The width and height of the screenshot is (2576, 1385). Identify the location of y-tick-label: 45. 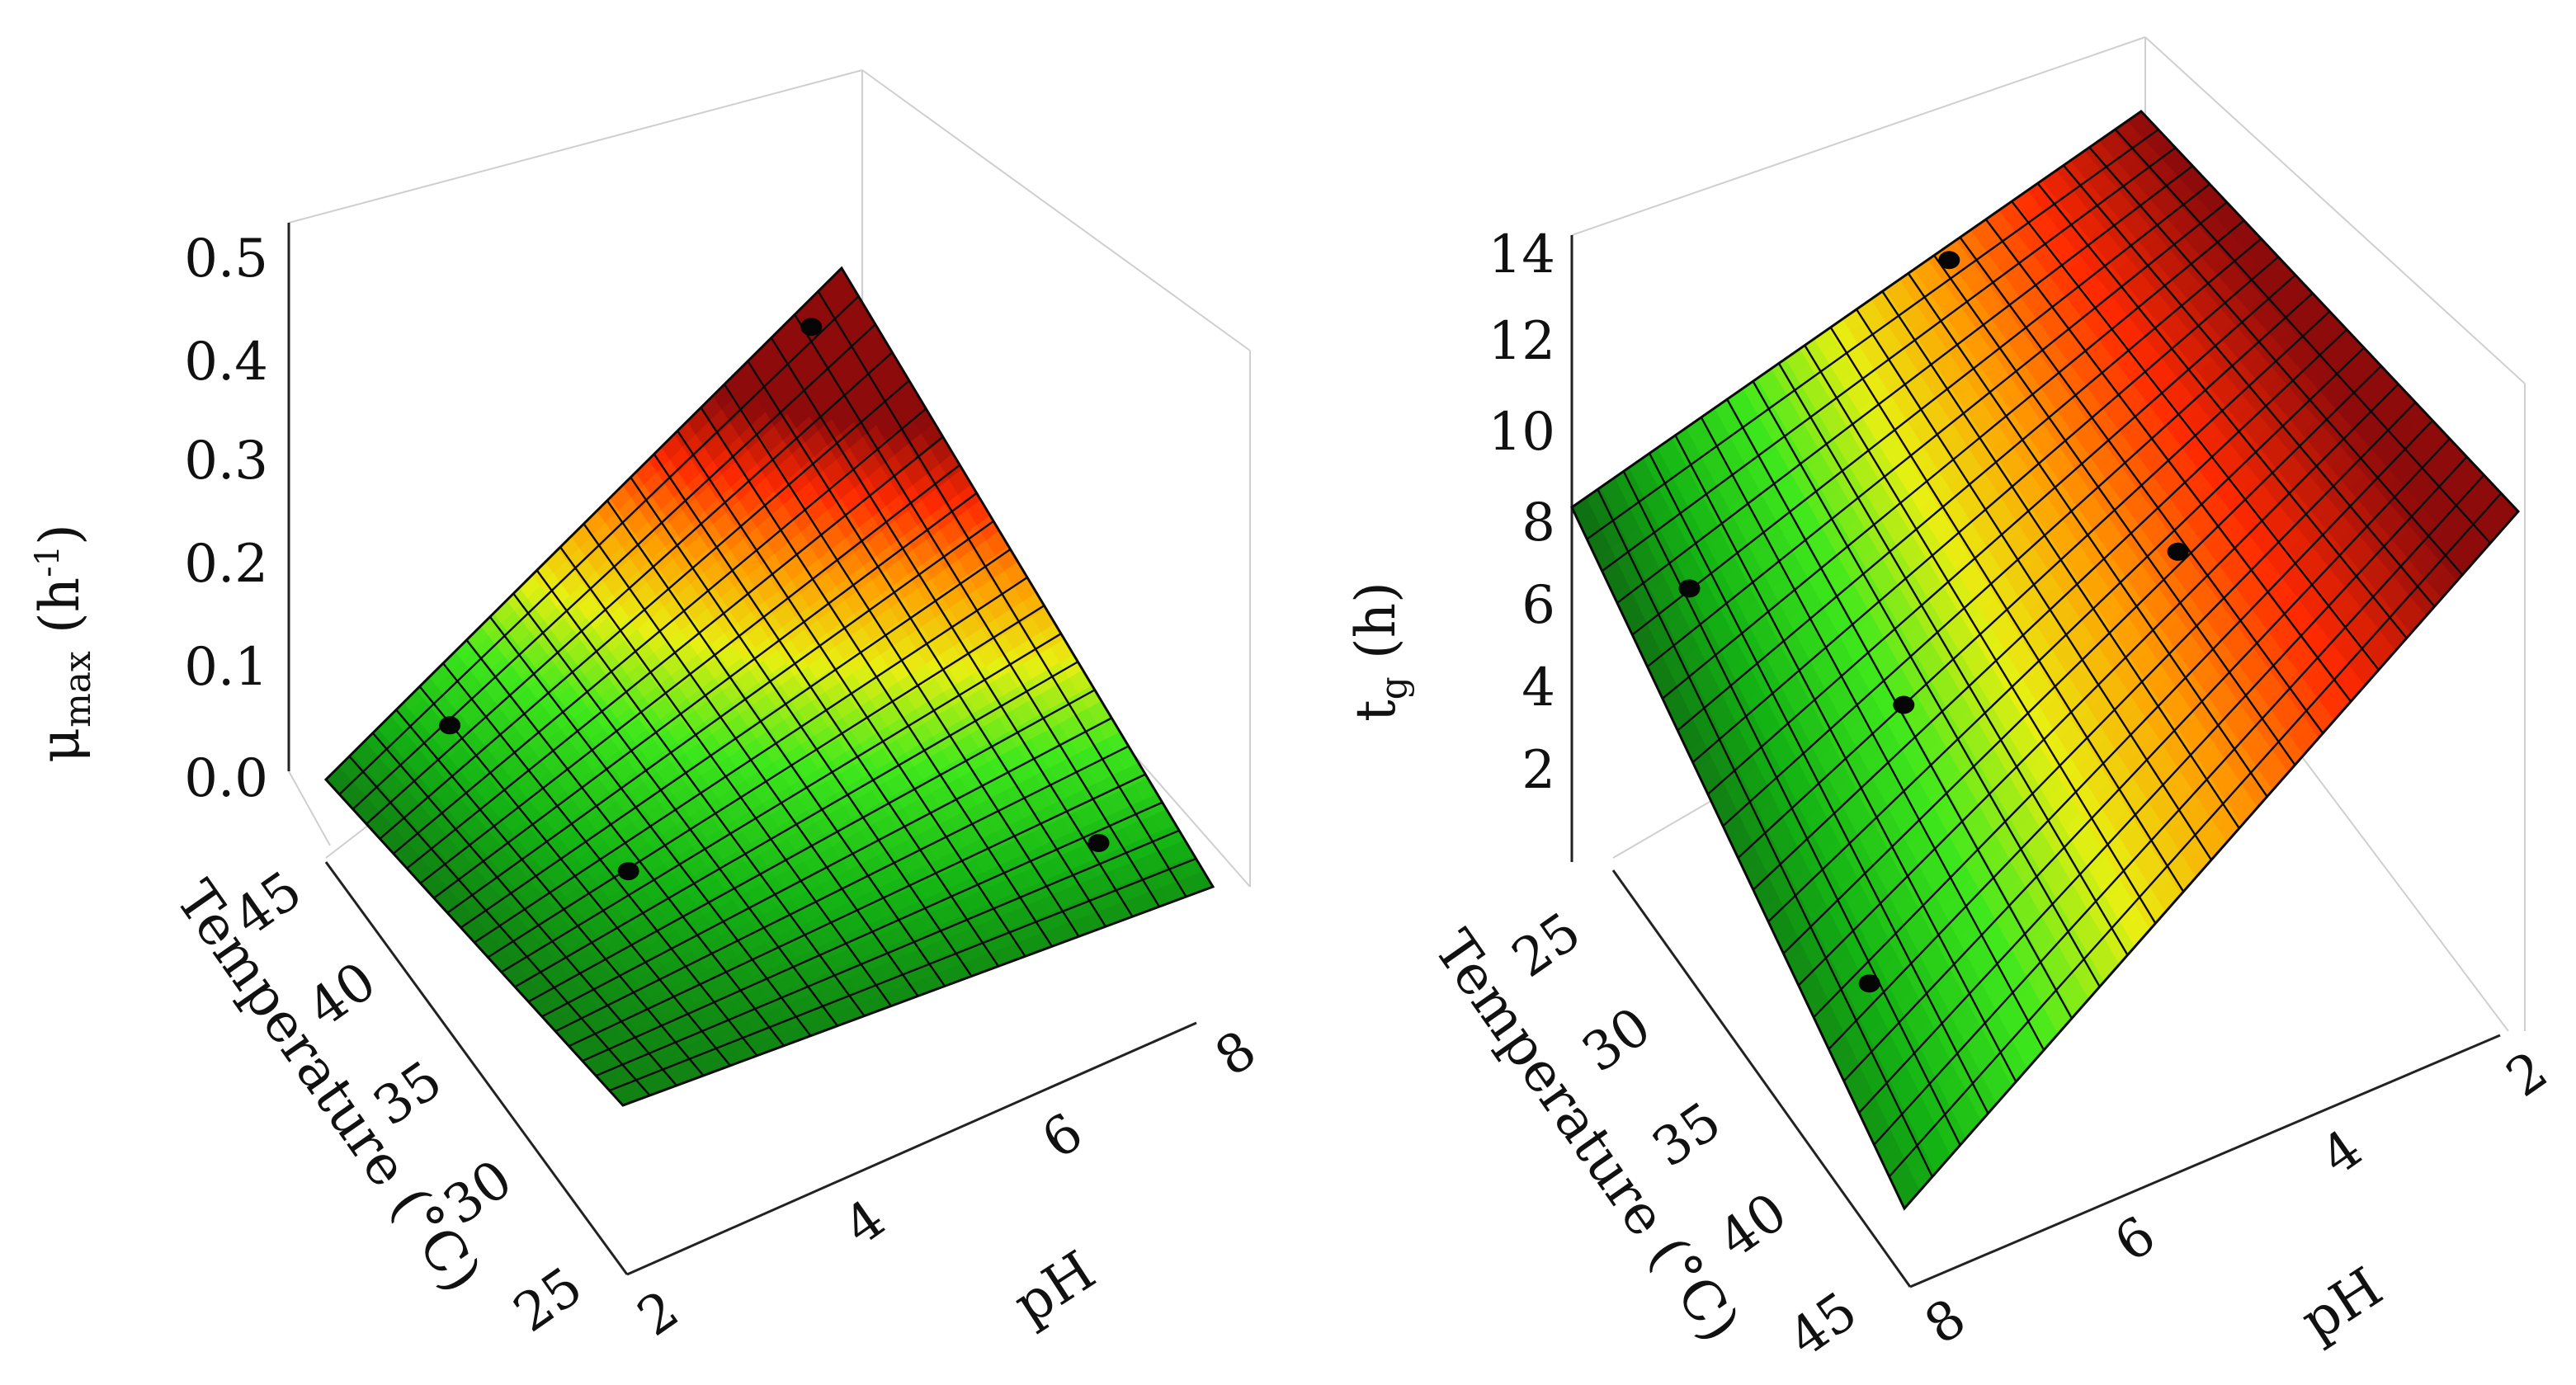
(1823, 1324).